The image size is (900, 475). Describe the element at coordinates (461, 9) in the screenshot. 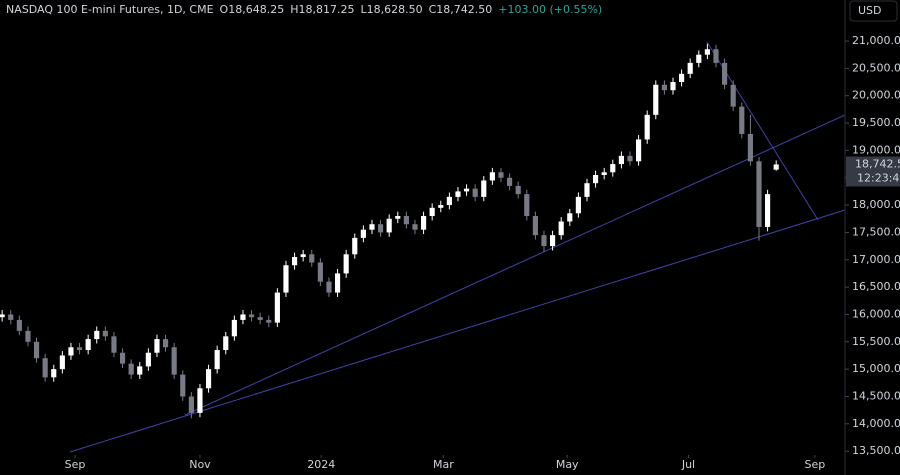

I see `ohlc-label: C18,742.50` at that location.